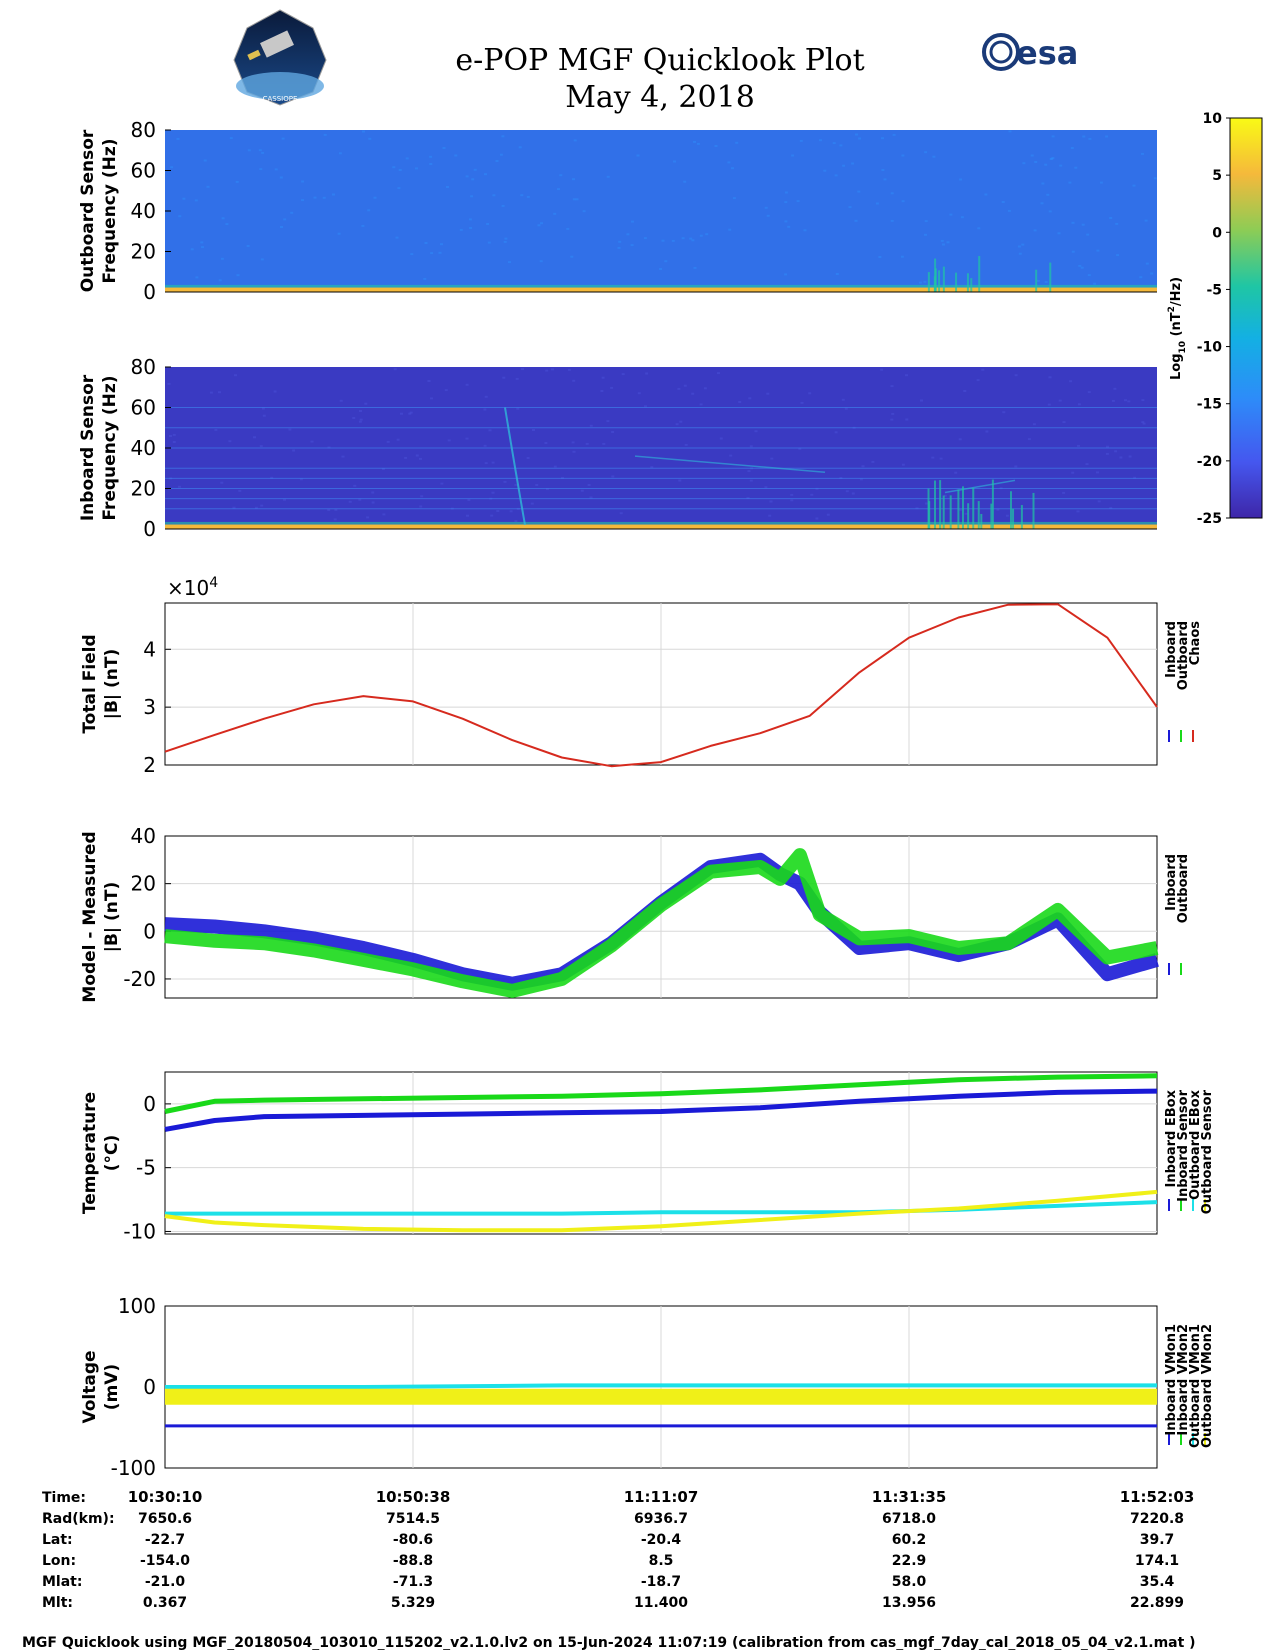 The height and width of the screenshot is (1650, 1275). I want to click on outboard-spectrogram-panel: 80 60 40 20 0 Outboard Sensor Frequency (Hz), so click(617, 211).